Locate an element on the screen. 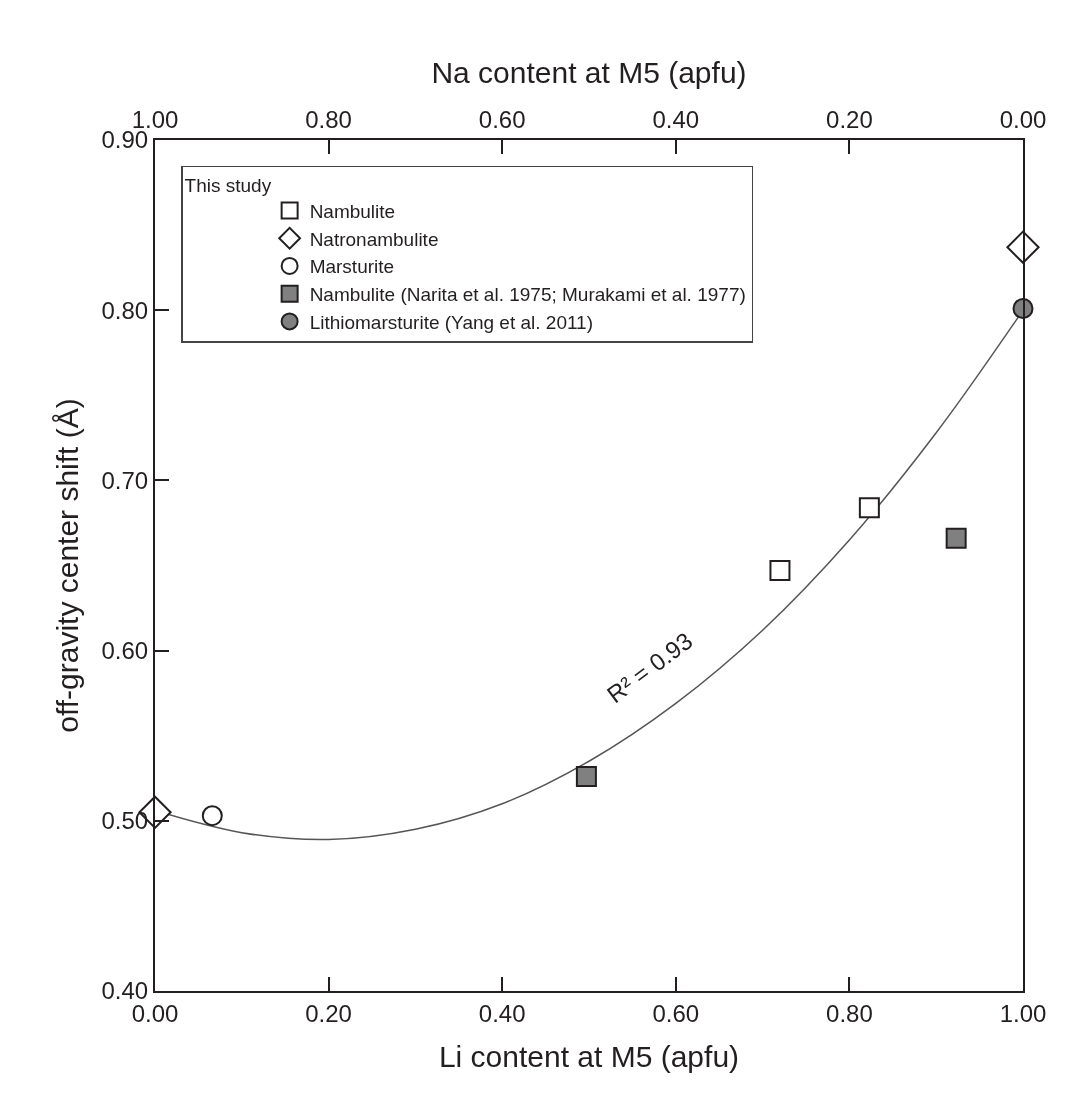  x-tick-label: 1.00 is located at coordinates (1023, 1013).